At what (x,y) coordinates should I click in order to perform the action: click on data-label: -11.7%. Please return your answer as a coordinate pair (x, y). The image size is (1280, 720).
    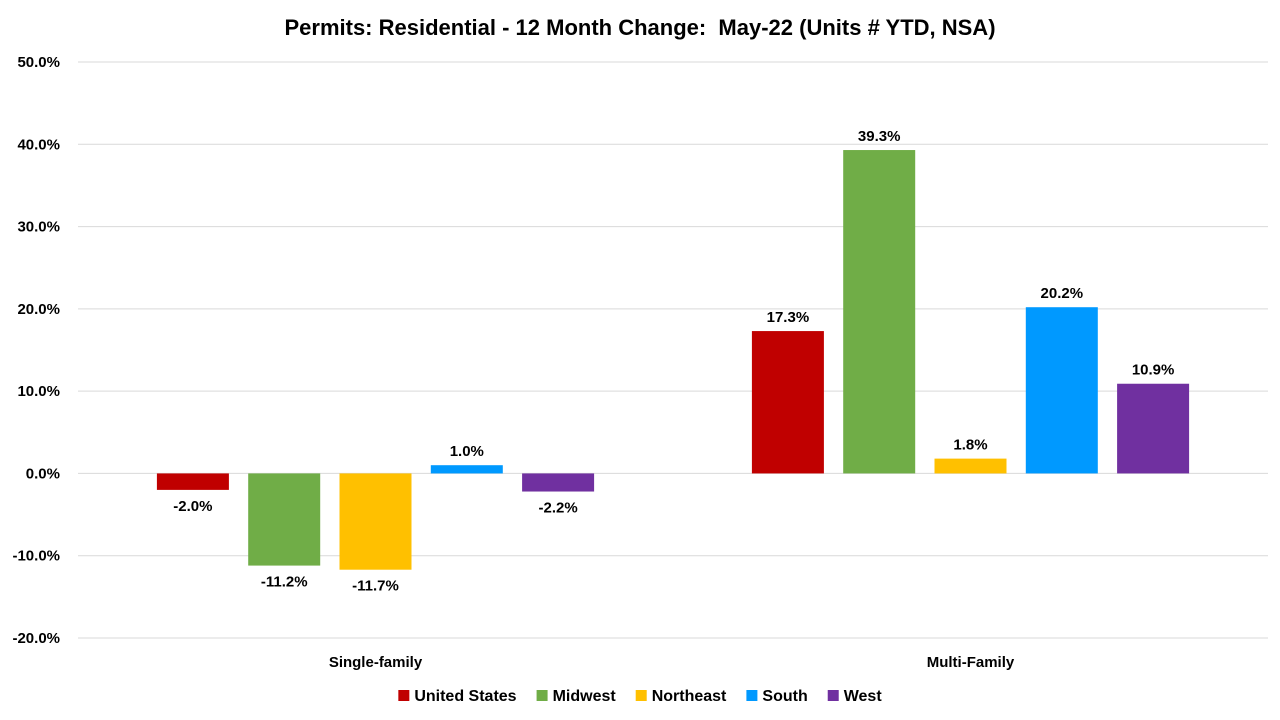
    Looking at the image, I should click on (375, 586).